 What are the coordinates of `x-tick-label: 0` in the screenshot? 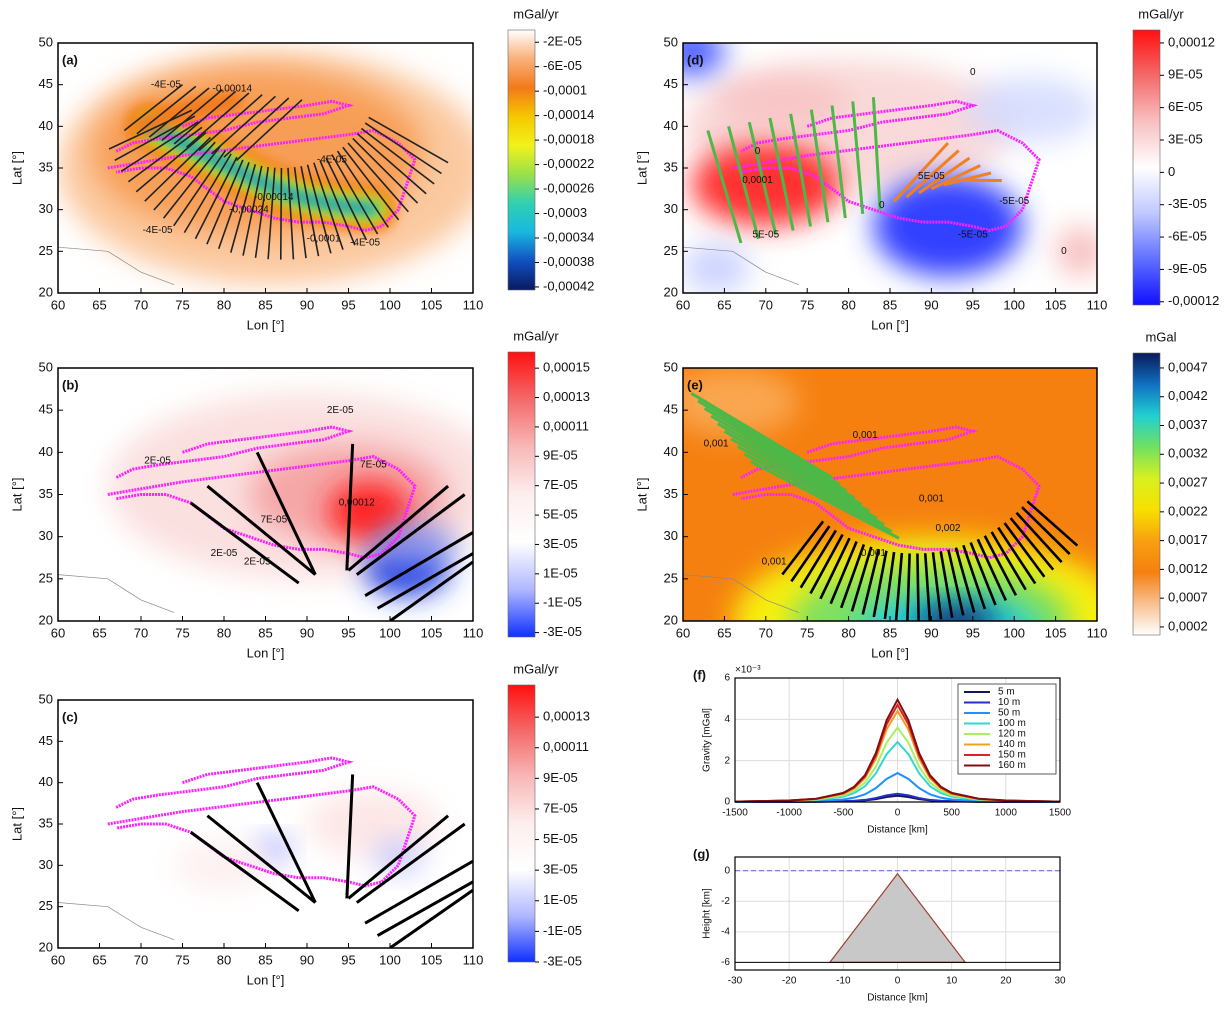 It's located at (898, 813).